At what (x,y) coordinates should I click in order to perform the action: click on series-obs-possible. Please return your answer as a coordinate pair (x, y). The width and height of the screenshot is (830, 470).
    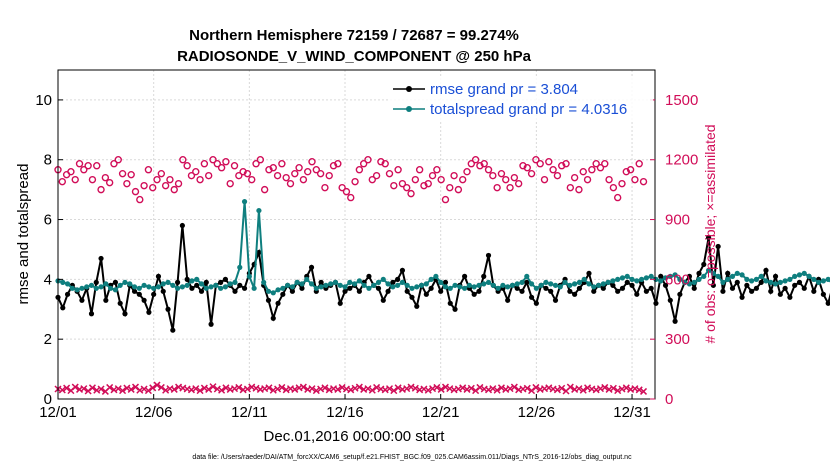
    Looking at the image, I should click on (351, 180).